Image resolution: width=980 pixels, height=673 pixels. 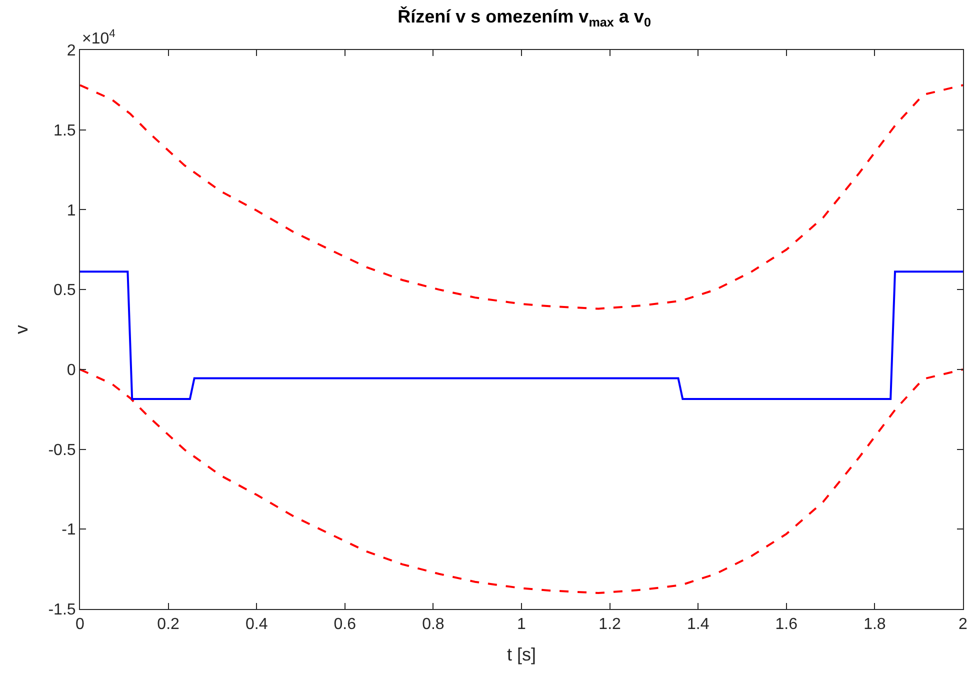 What do you see at coordinates (433, 625) in the screenshot?
I see `x-tick-label: 0.8` at bounding box center [433, 625].